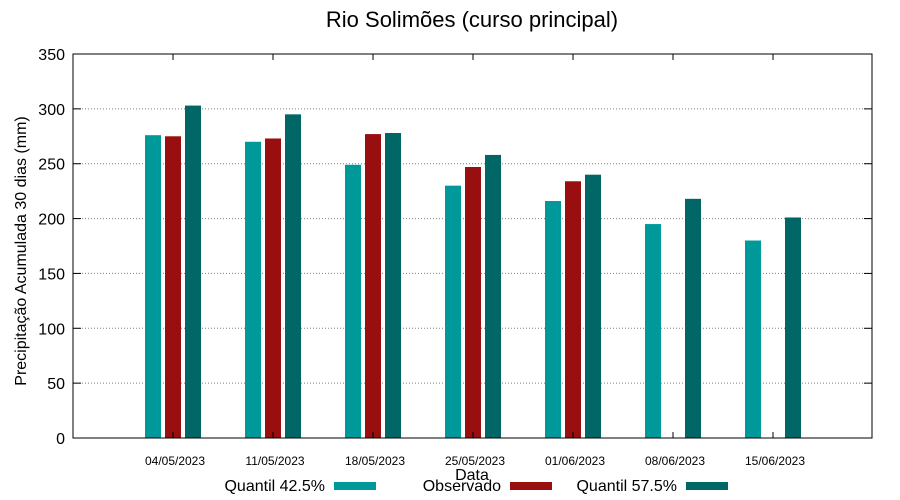 The height and width of the screenshot is (500, 900). I want to click on x-tick-label: 25/05/2023, so click(475, 461).